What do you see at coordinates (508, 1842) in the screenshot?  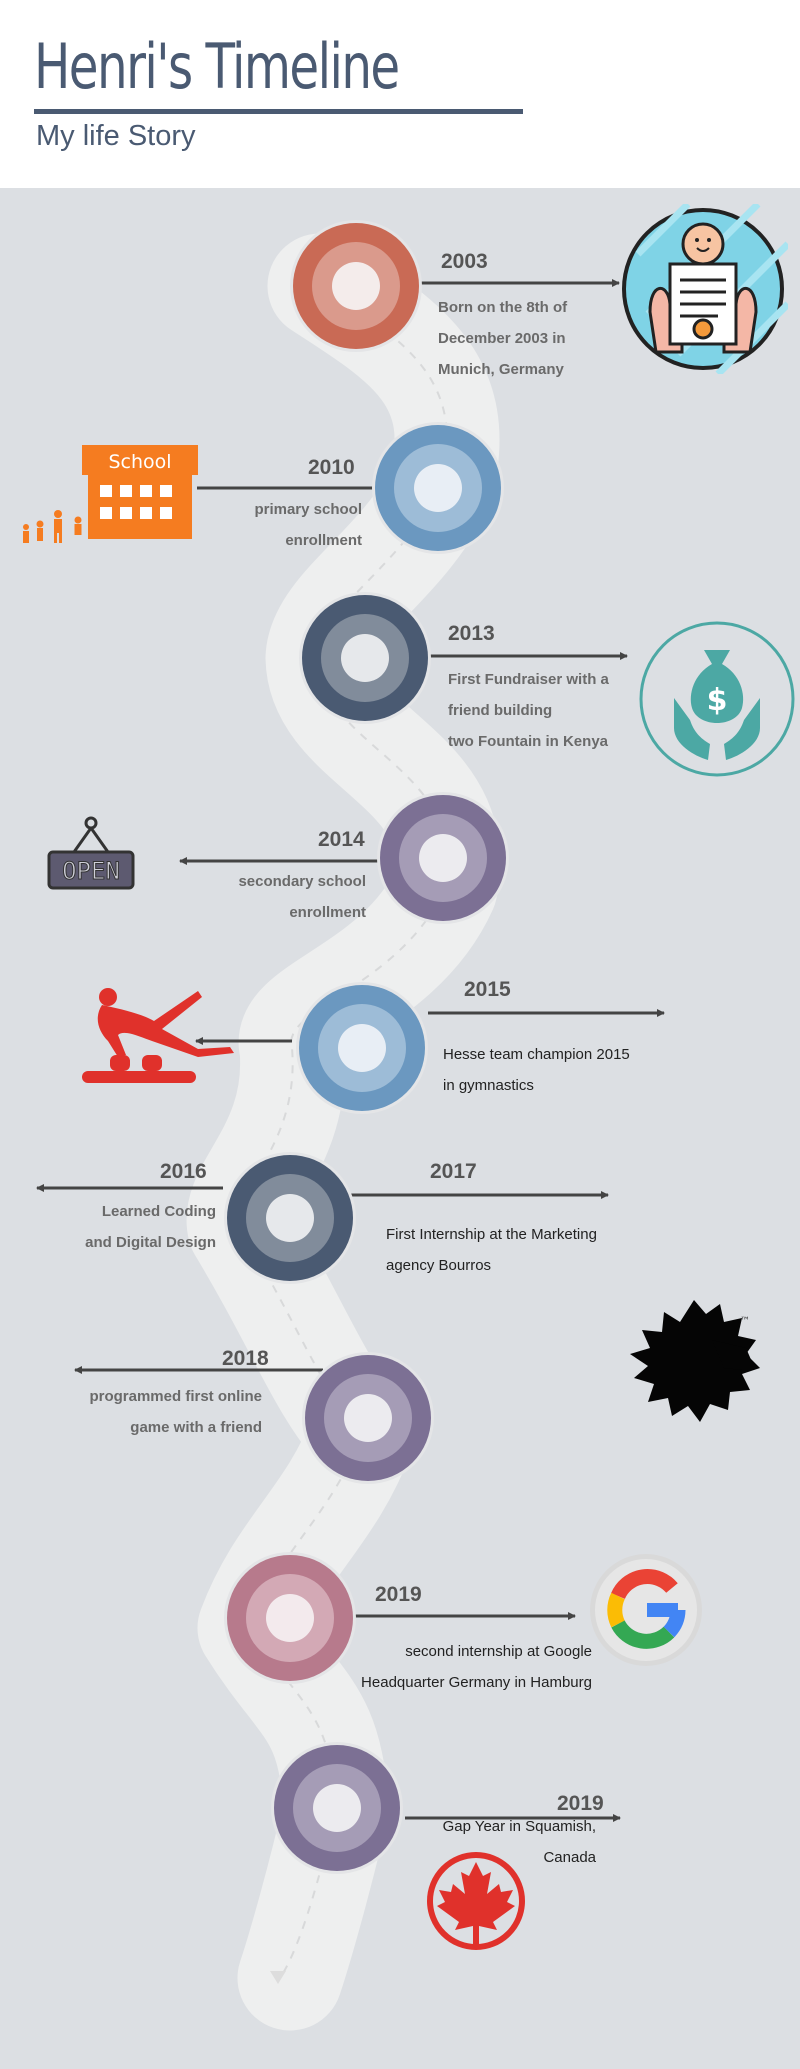 I see `event-text-2019-gap-year: Gap Year in Squamish, Canada` at bounding box center [508, 1842].